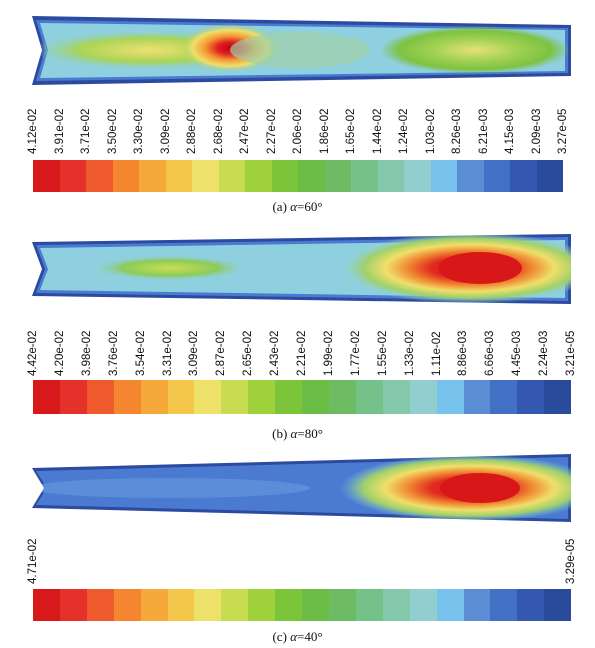 This screenshot has width=595, height=648. What do you see at coordinates (301, 50) in the screenshot?
I see `contour-plot-a` at bounding box center [301, 50].